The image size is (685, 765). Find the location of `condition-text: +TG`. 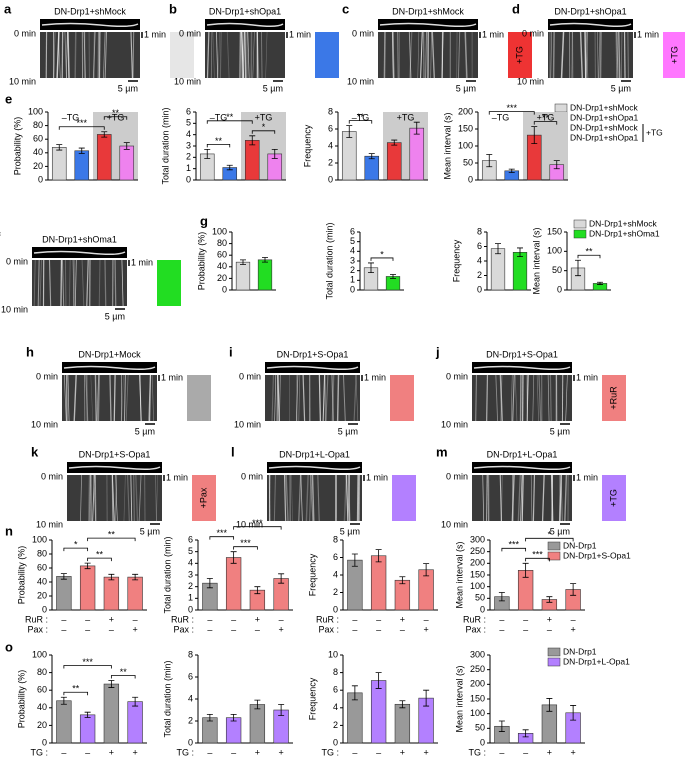

condition-text: +TG is located at coordinates (613, 498).